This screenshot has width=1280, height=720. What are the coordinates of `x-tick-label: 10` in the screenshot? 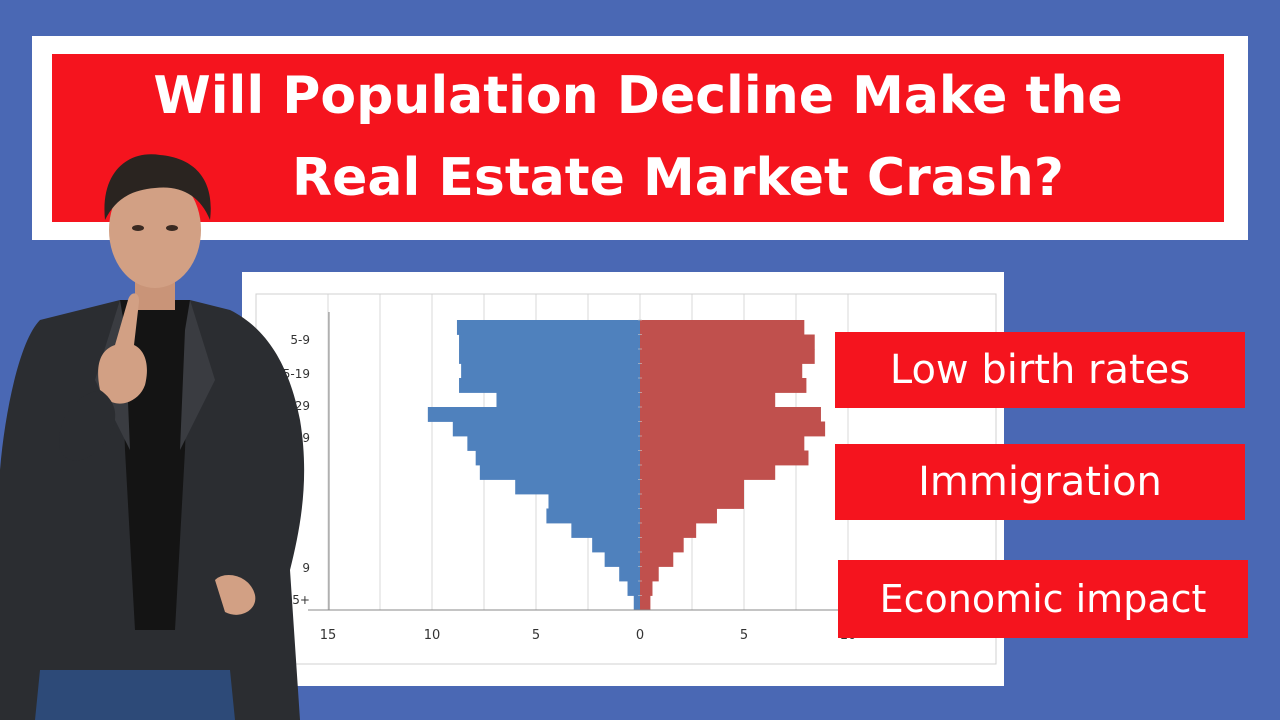 It's located at (432, 635).